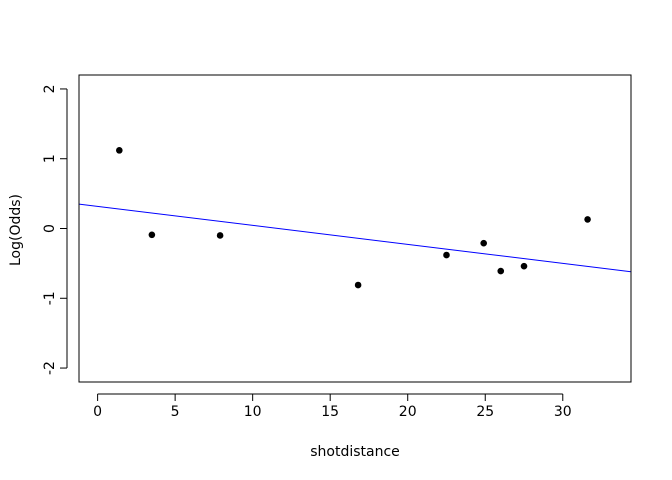  Describe the element at coordinates (50, 228) in the screenshot. I see `y-tick-label: 0` at that location.